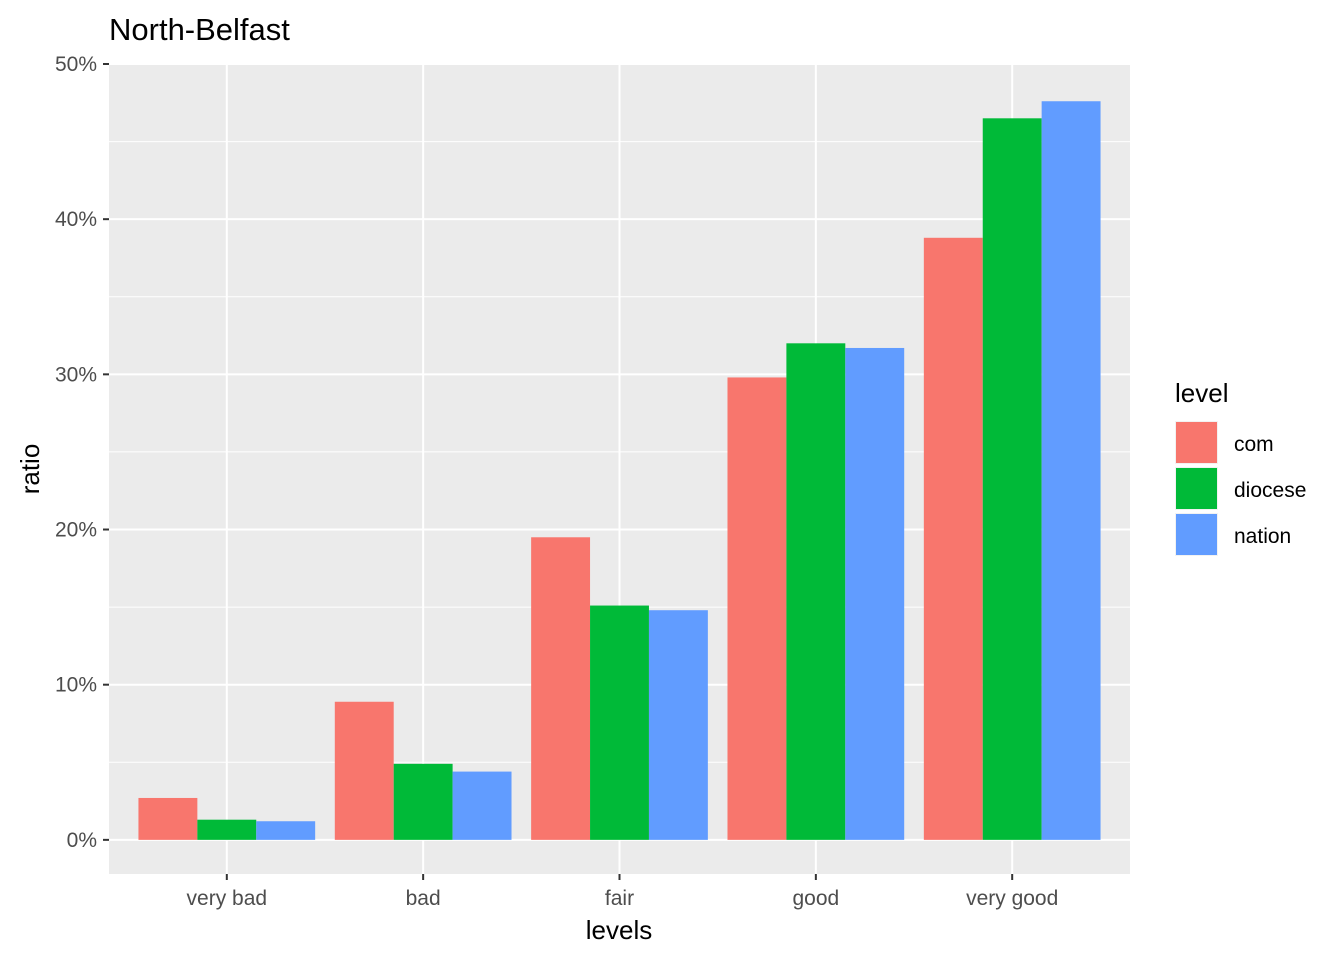 The width and height of the screenshot is (1344, 960). What do you see at coordinates (76, 64) in the screenshot?
I see `y-tick-label: 50%` at bounding box center [76, 64].